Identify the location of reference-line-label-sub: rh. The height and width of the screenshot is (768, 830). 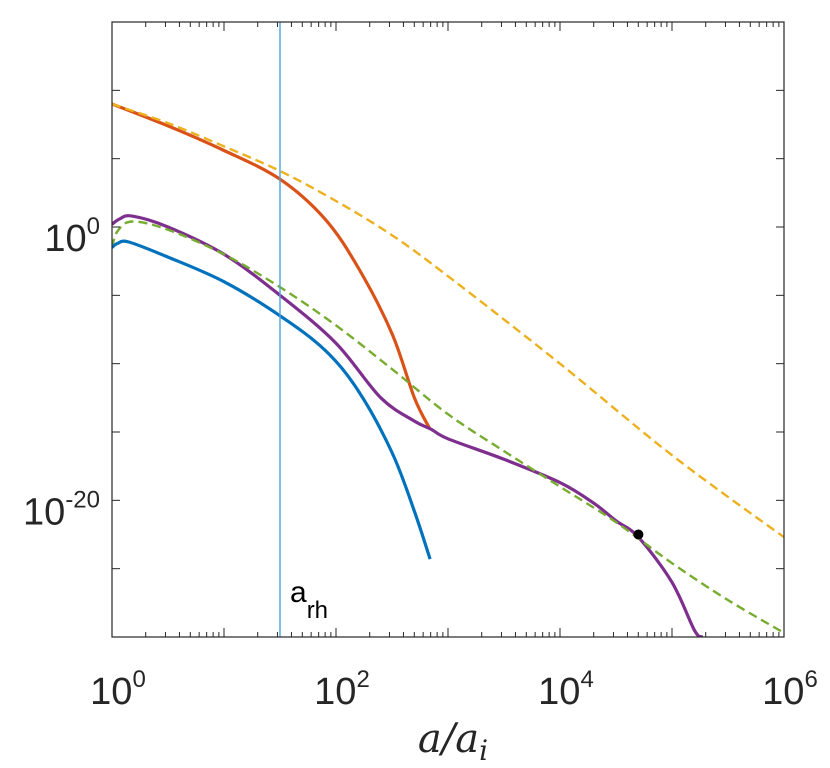
(317, 610).